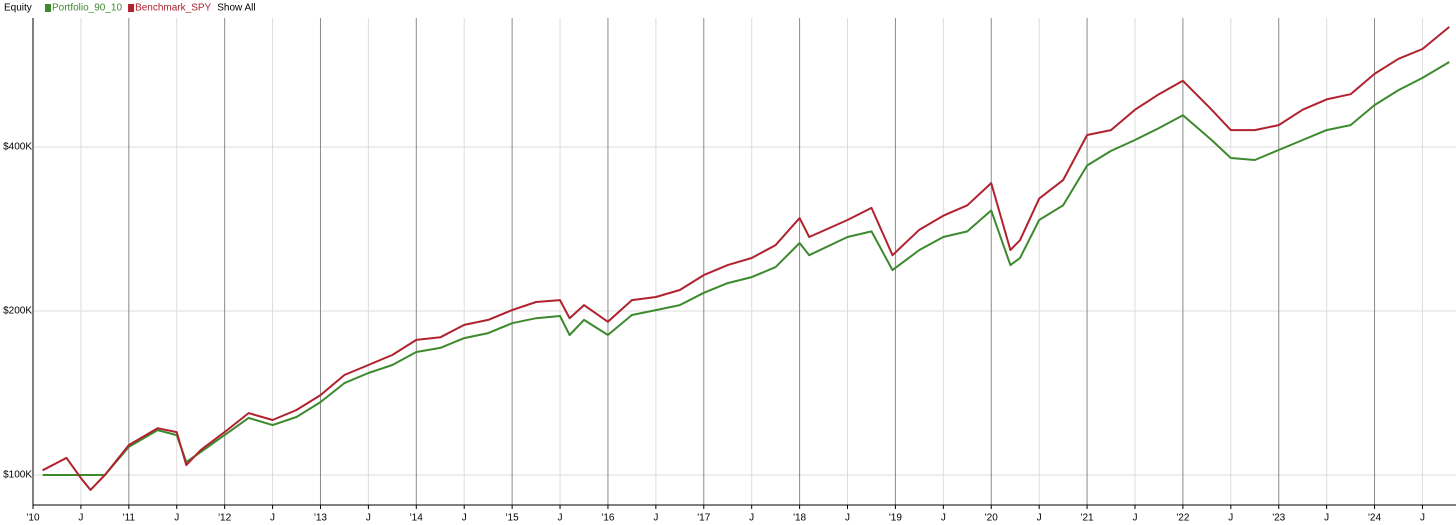  What do you see at coordinates (1087, 518) in the screenshot?
I see `x-tick-label: '21` at bounding box center [1087, 518].